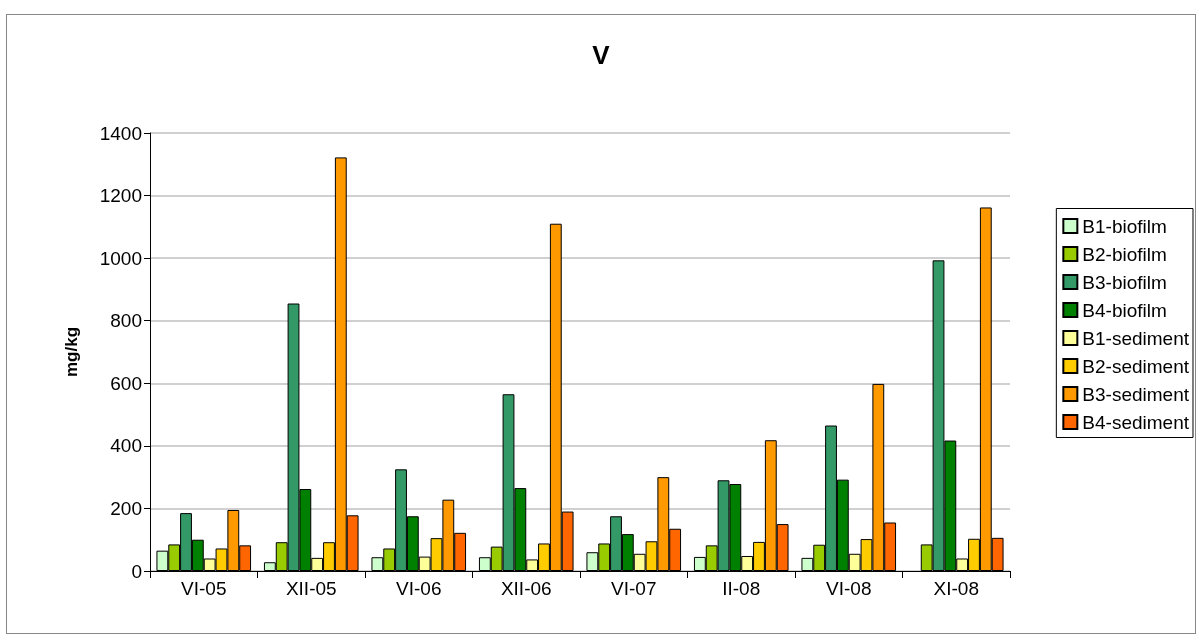 Image resolution: width=1202 pixels, height=642 pixels. Describe the element at coordinates (1124, 310) in the screenshot. I see `legend-label: B4-biofilm` at that location.